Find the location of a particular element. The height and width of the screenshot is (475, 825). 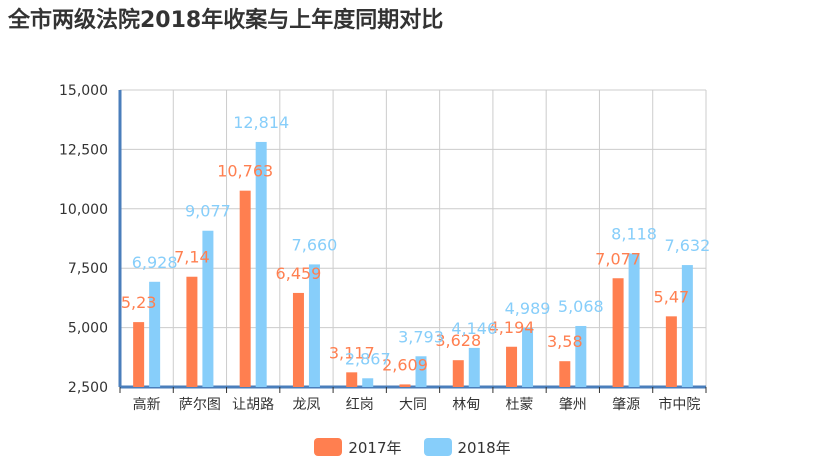

y-tick-label: 10,000 is located at coordinates (83, 210).